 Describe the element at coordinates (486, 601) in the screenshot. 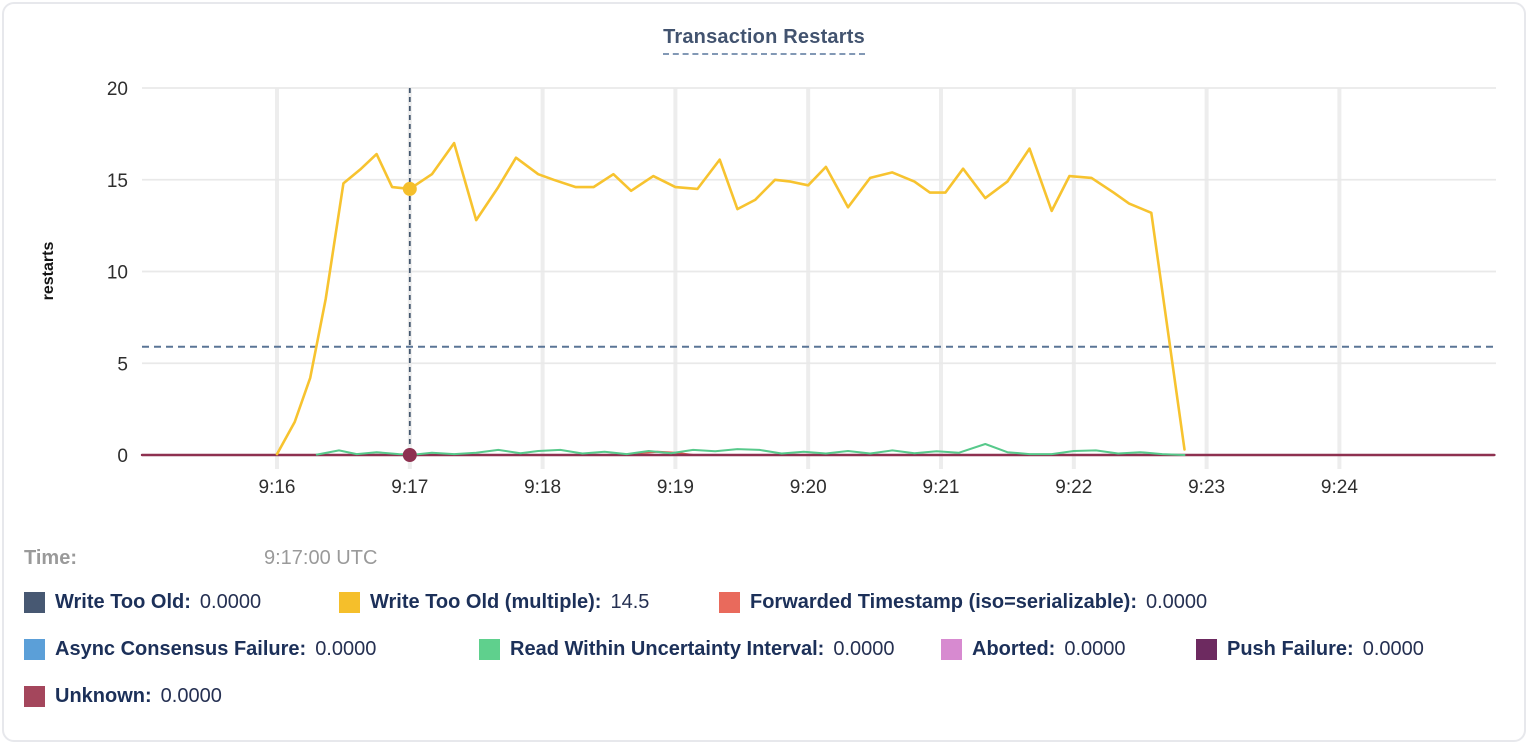

I see `legend-label: Write Too Old (multiple):` at that location.